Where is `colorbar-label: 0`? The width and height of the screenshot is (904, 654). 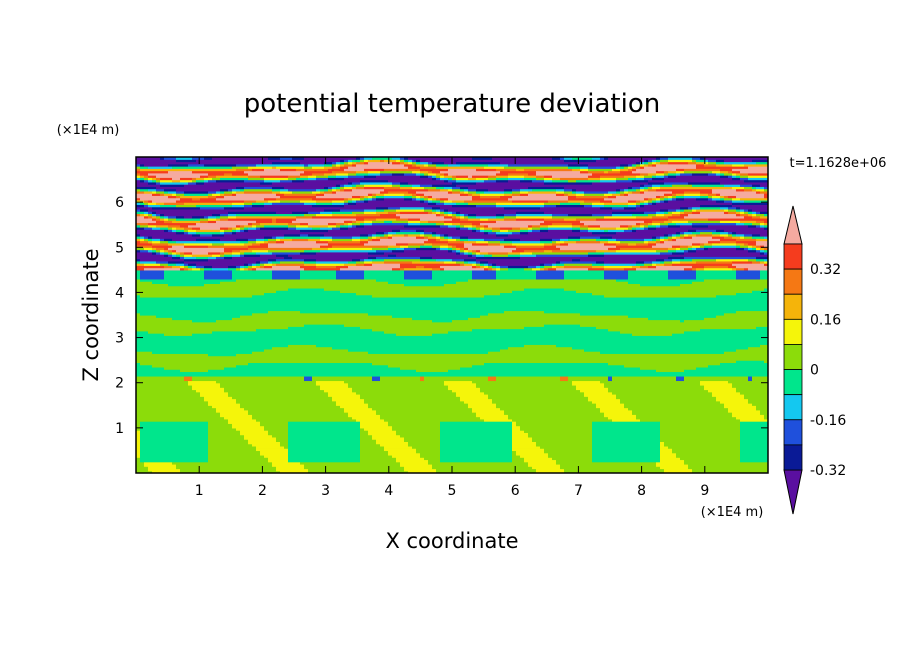 colorbar-label: 0 is located at coordinates (814, 371).